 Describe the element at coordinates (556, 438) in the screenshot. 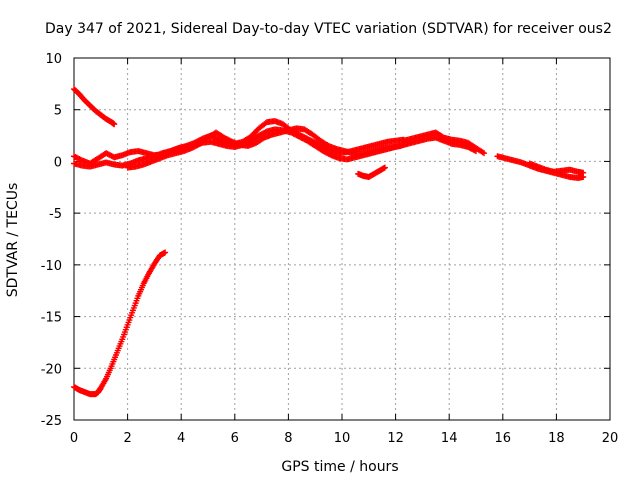

I see `x-tick-label: 18` at that location.